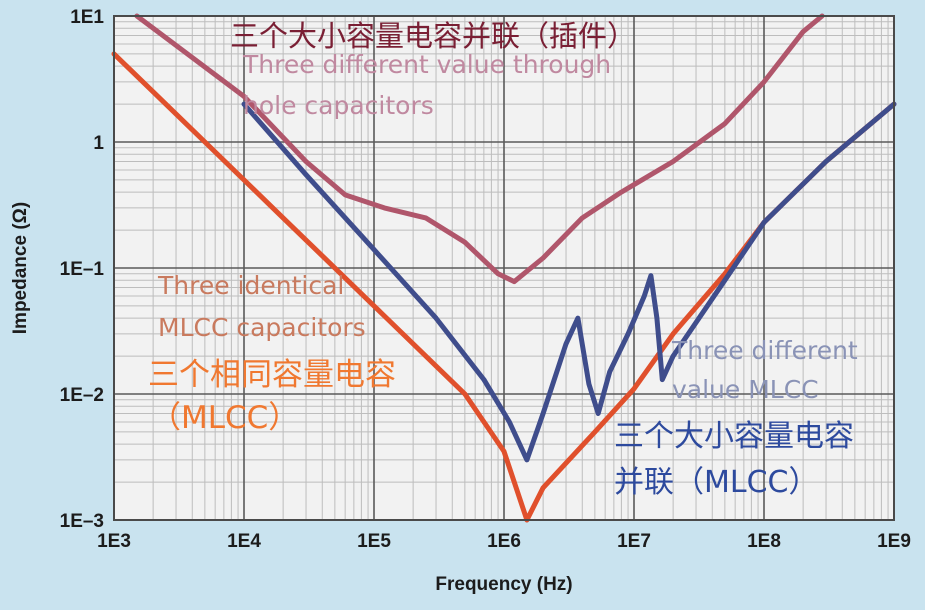 Image resolution: width=925 pixels, height=610 pixels. What do you see at coordinates (224, 418) in the screenshot?
I see `annotation-identical-zh-2: （MLCC）` at bounding box center [224, 418].